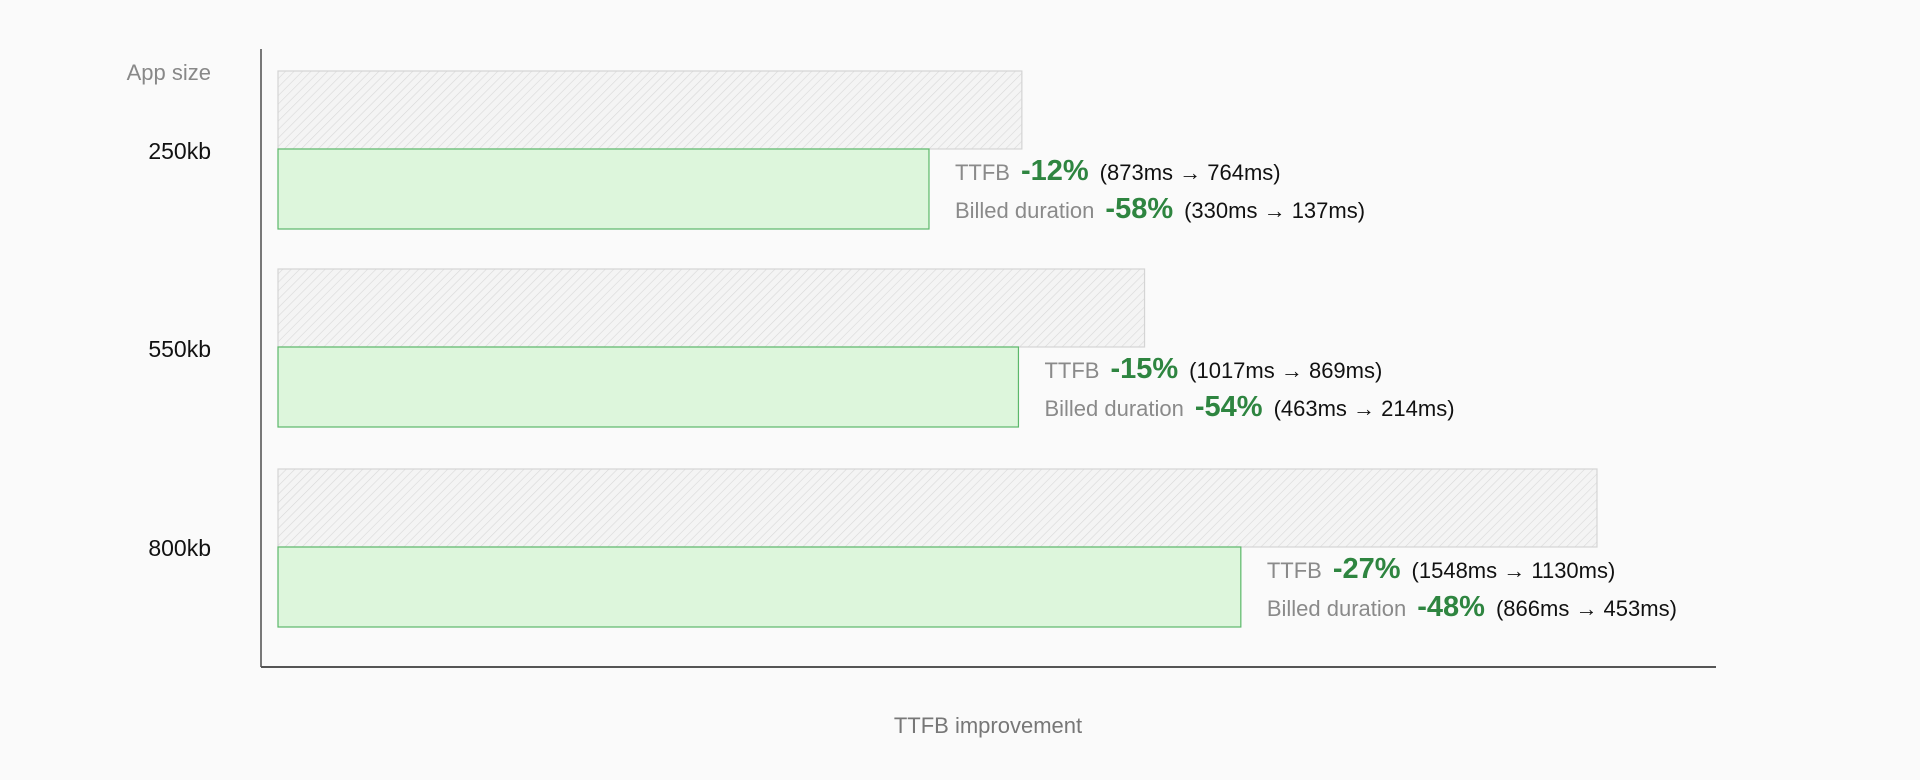 The height and width of the screenshot is (780, 1920). I want to click on billed-detail: (866ms → 453ms), so click(1586, 608).